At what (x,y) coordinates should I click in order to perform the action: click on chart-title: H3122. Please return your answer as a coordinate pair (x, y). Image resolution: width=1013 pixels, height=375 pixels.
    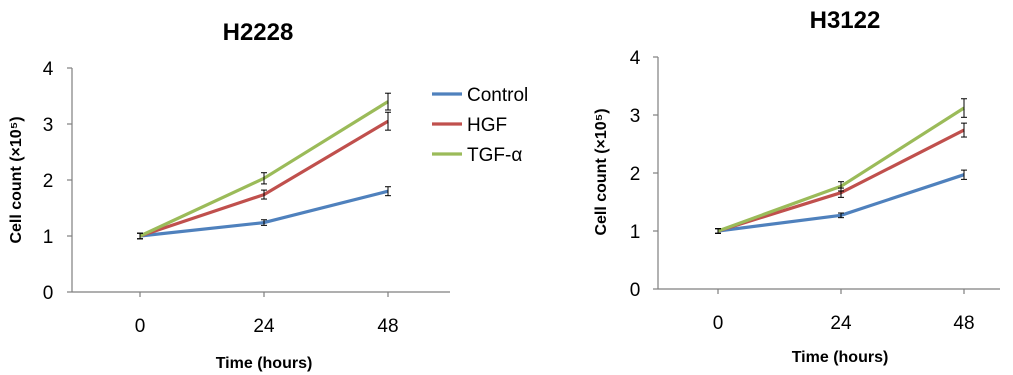
    Looking at the image, I should click on (845, 20).